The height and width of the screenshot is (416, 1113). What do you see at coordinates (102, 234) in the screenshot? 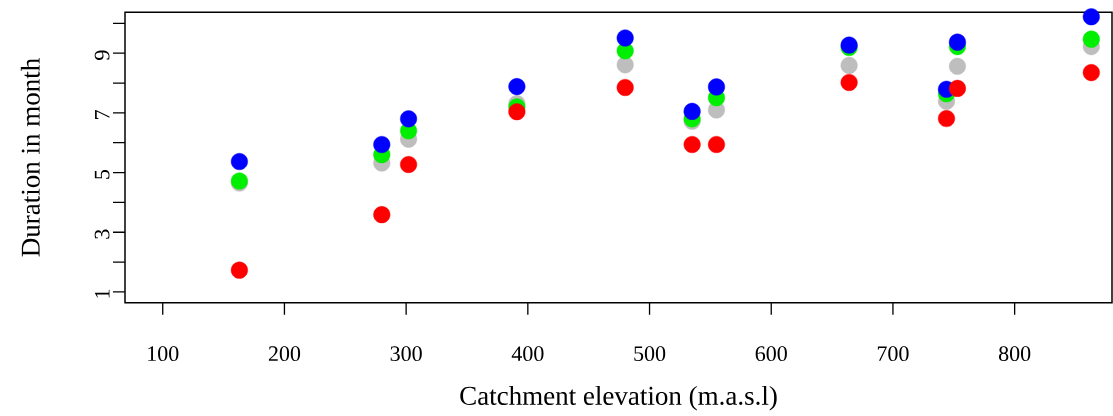
I see `y-tick-label: 3` at bounding box center [102, 234].